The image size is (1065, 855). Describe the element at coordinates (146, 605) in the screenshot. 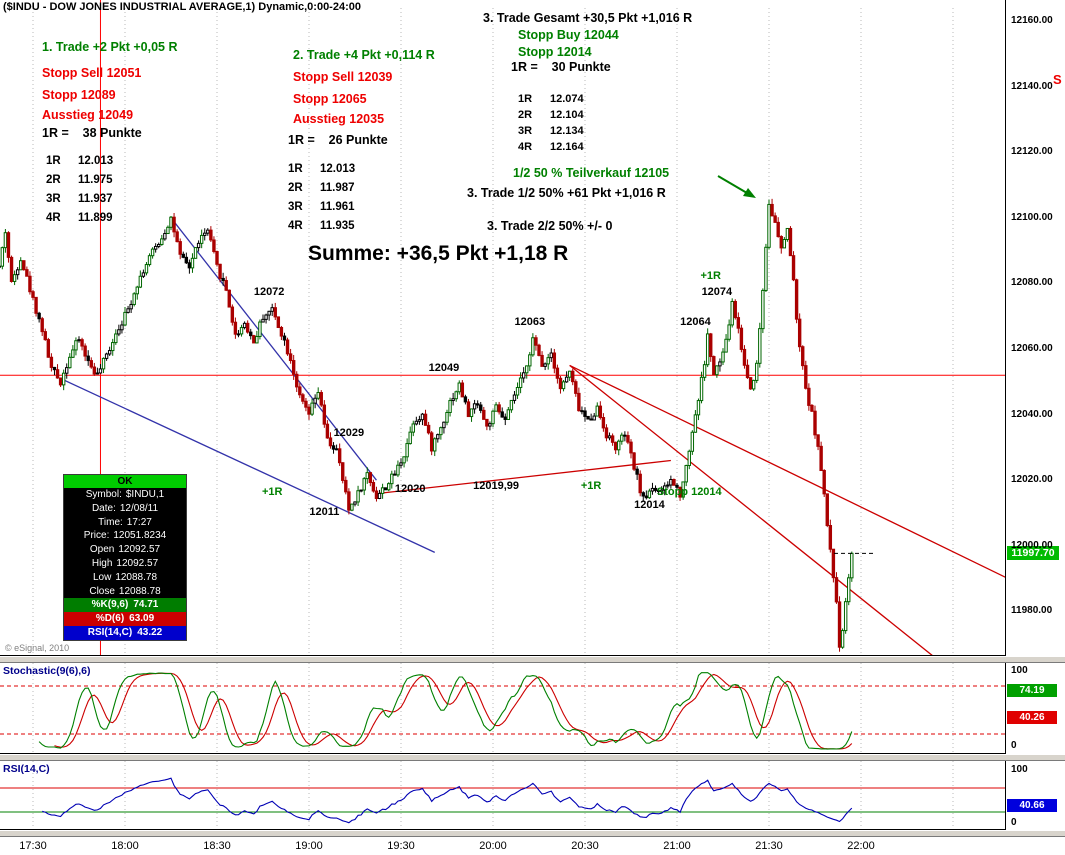

I see `stoch-k-value: 74.71` at that location.